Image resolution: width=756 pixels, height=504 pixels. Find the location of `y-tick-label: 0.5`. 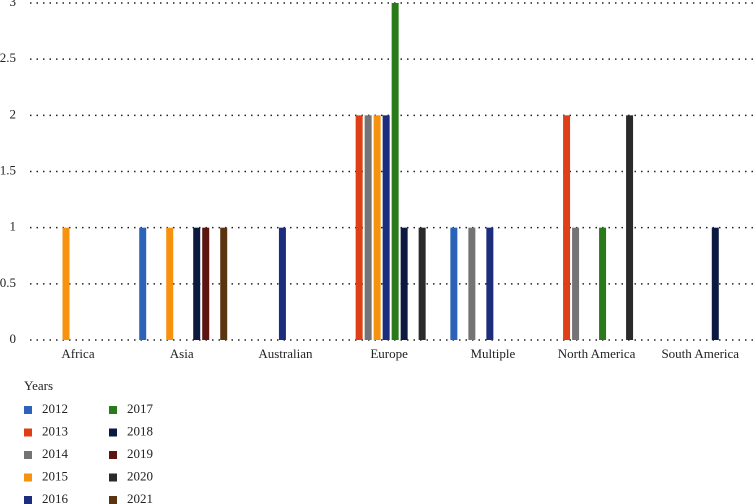

y-tick-label: 0.5 is located at coordinates (8, 282).